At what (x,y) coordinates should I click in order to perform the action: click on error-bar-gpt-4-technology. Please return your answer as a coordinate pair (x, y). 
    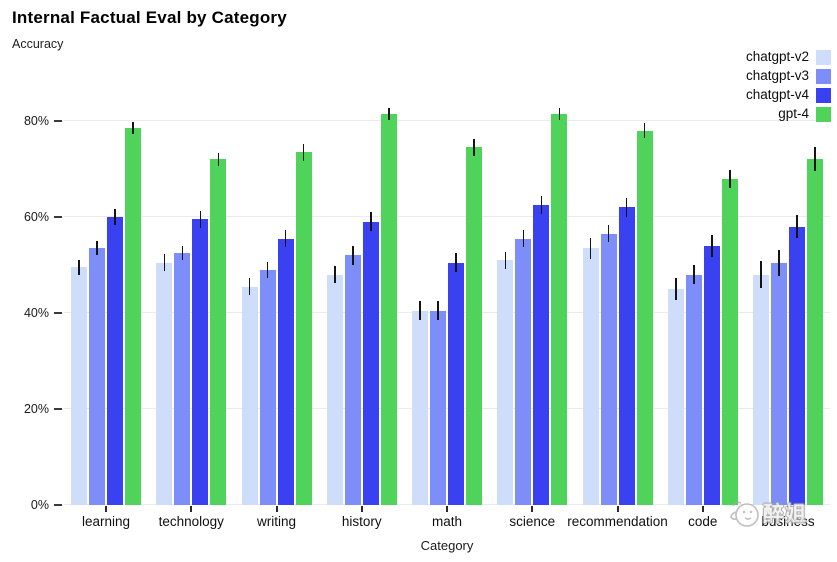
    Looking at the image, I should click on (218, 159).